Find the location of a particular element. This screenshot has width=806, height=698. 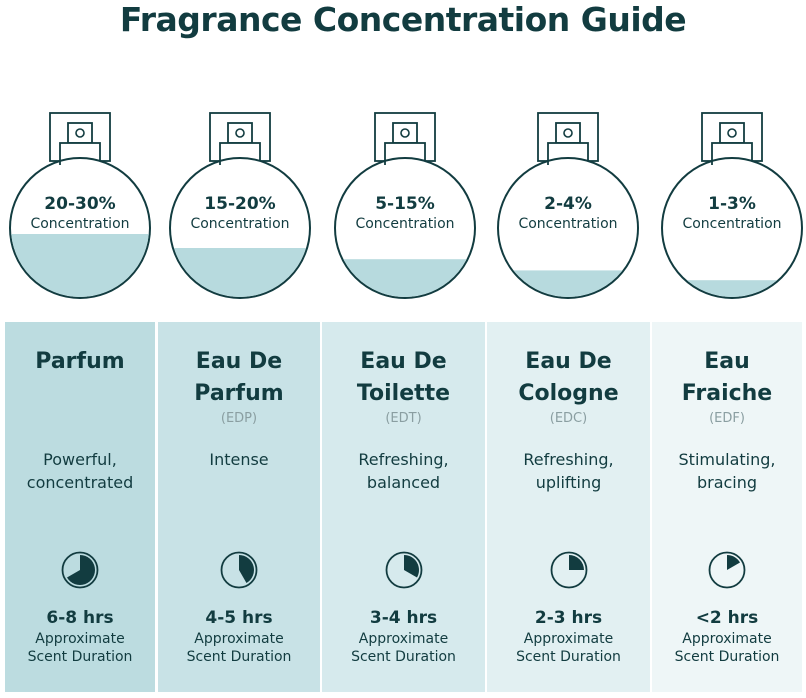

type-description: Powerful, concentrated is located at coordinates (80, 471).